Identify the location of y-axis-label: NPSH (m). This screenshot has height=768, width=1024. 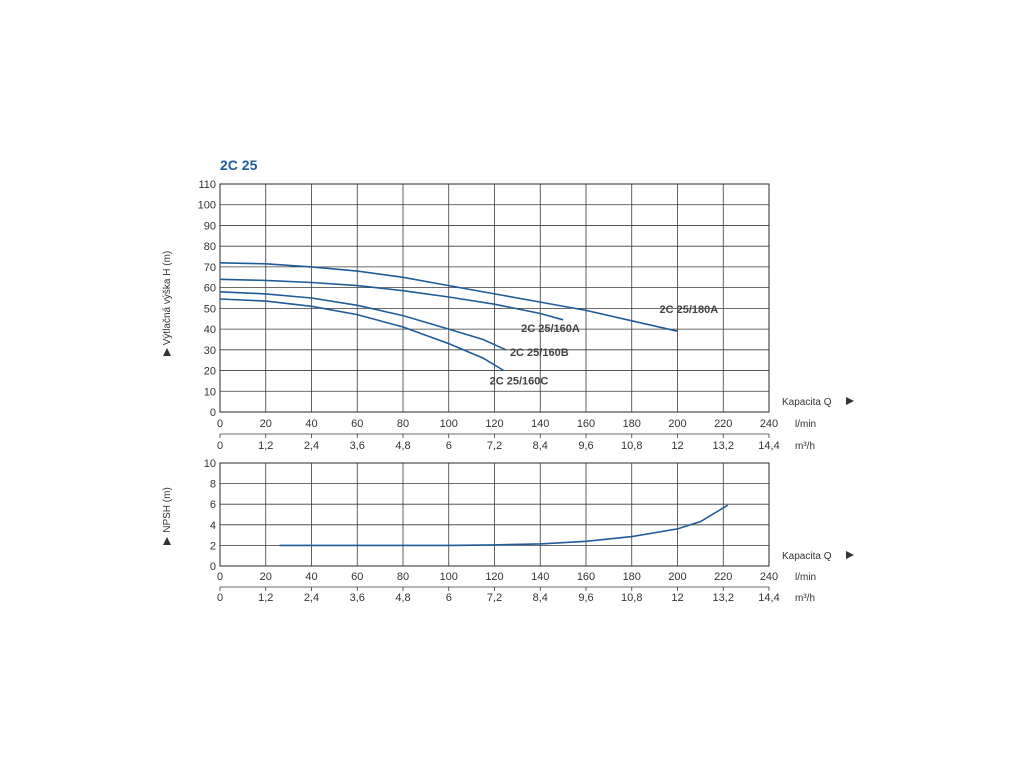
(167, 510).